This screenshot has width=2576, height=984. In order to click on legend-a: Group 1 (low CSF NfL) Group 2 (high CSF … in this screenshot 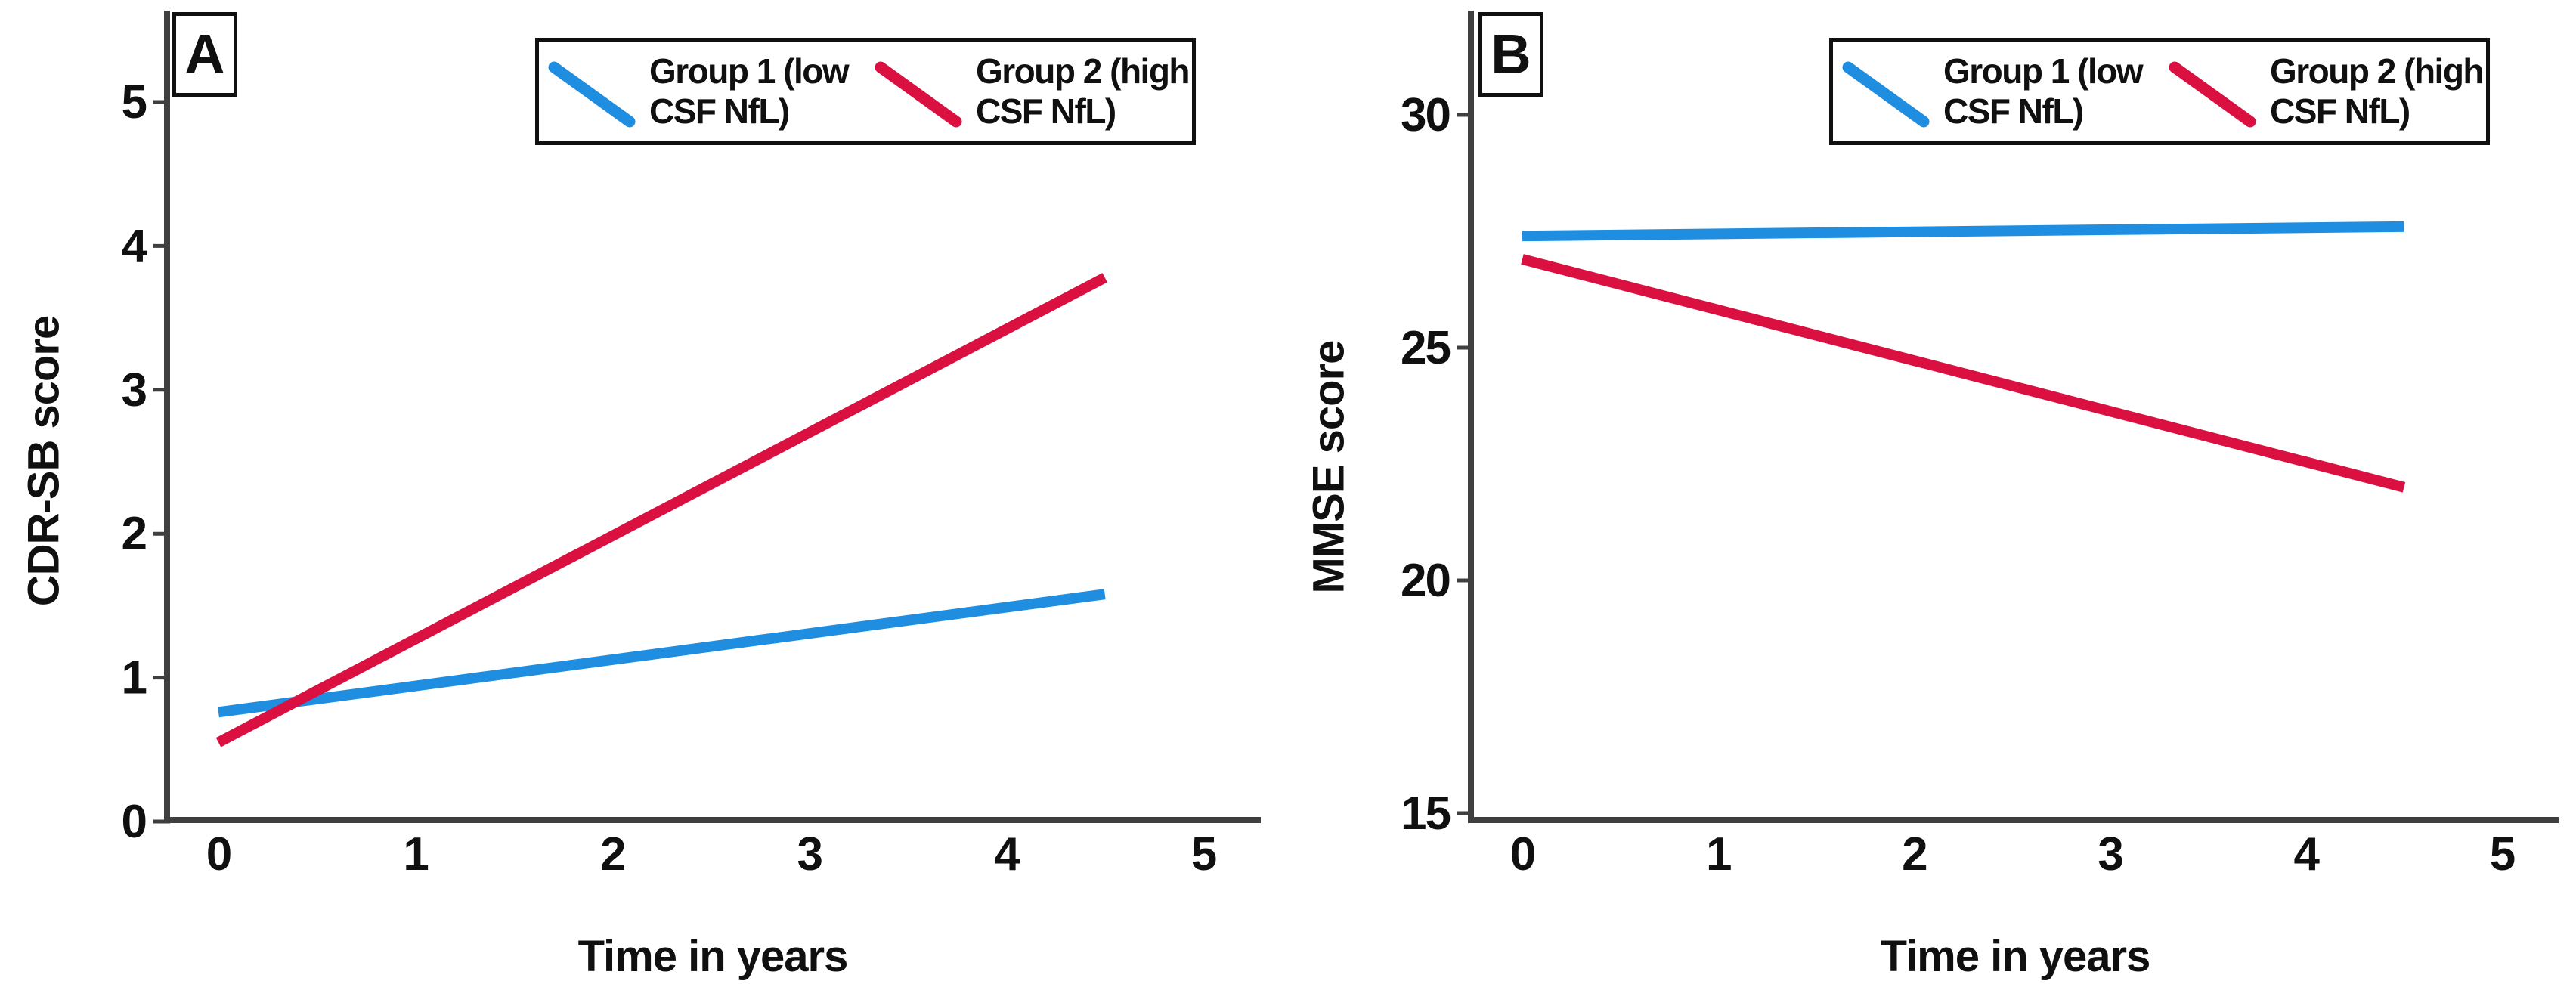, I will do `click(865, 91)`.